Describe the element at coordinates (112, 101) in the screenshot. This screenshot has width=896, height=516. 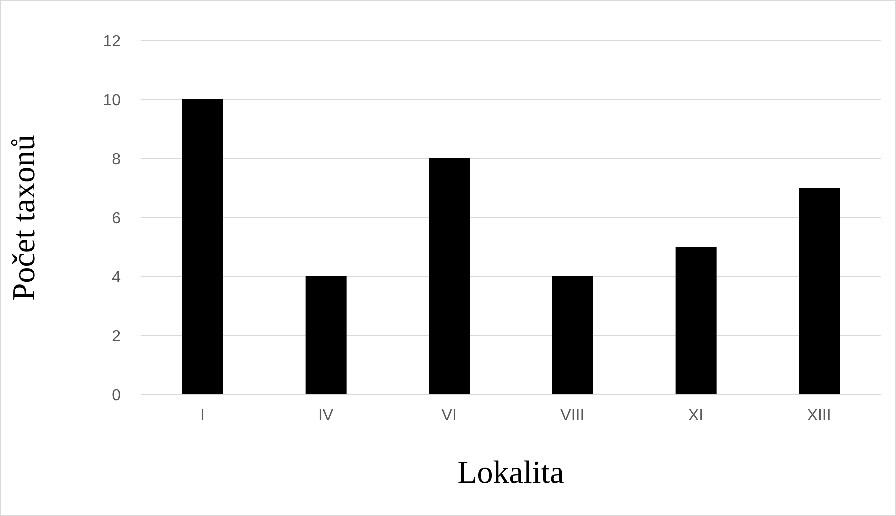
I see `y-tick-label: 10` at that location.